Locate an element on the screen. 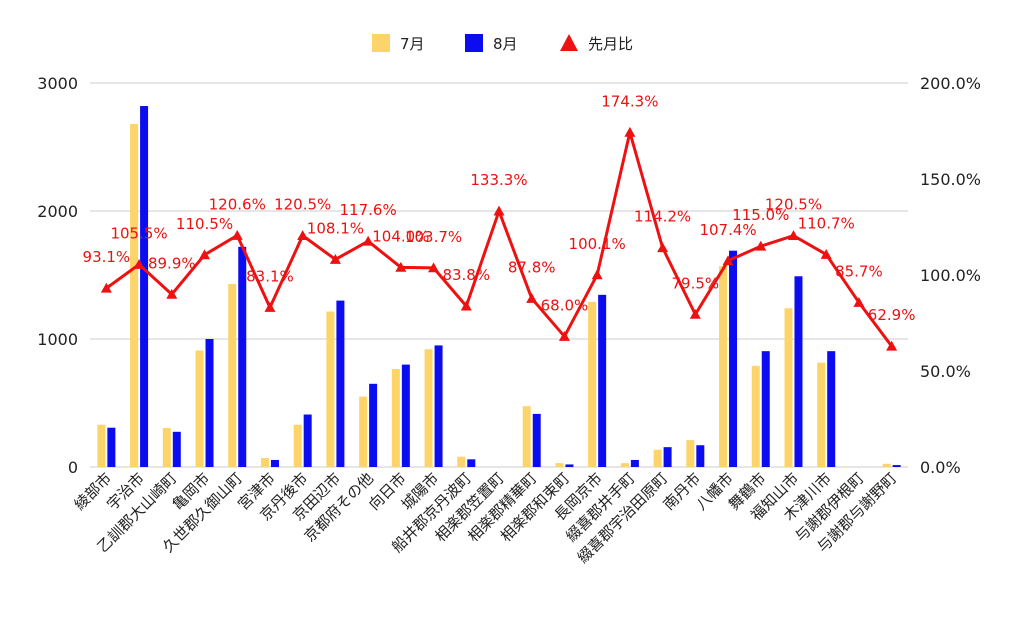 The width and height of the screenshot is (1024, 633). left-axis-tick-label: 3000 is located at coordinates (57, 83).